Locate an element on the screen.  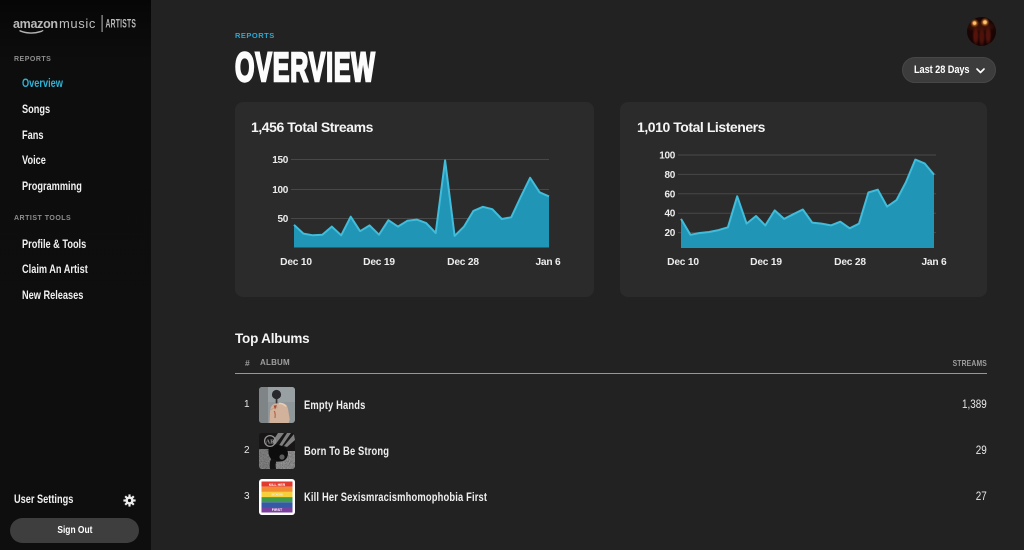
svg-text: 80 is located at coordinates (669, 175).